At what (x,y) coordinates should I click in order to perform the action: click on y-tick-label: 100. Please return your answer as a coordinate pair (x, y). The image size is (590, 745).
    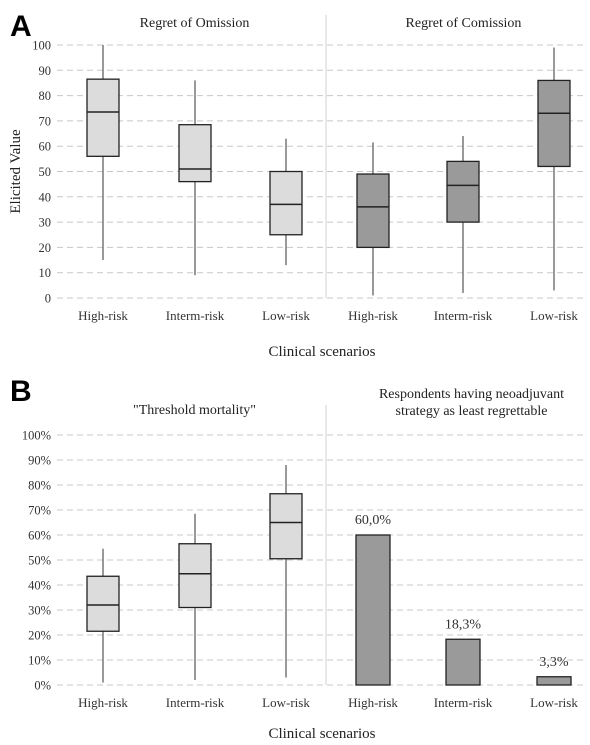
    Looking at the image, I should click on (41, 46).